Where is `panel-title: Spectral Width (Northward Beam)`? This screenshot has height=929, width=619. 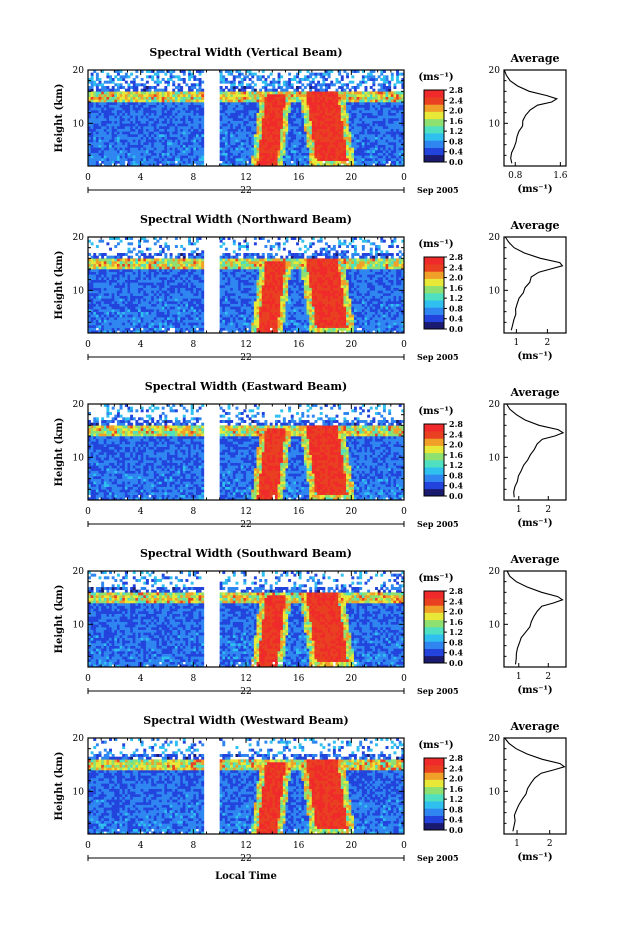 panel-title: Spectral Width (Northward Beam) is located at coordinates (246, 219).